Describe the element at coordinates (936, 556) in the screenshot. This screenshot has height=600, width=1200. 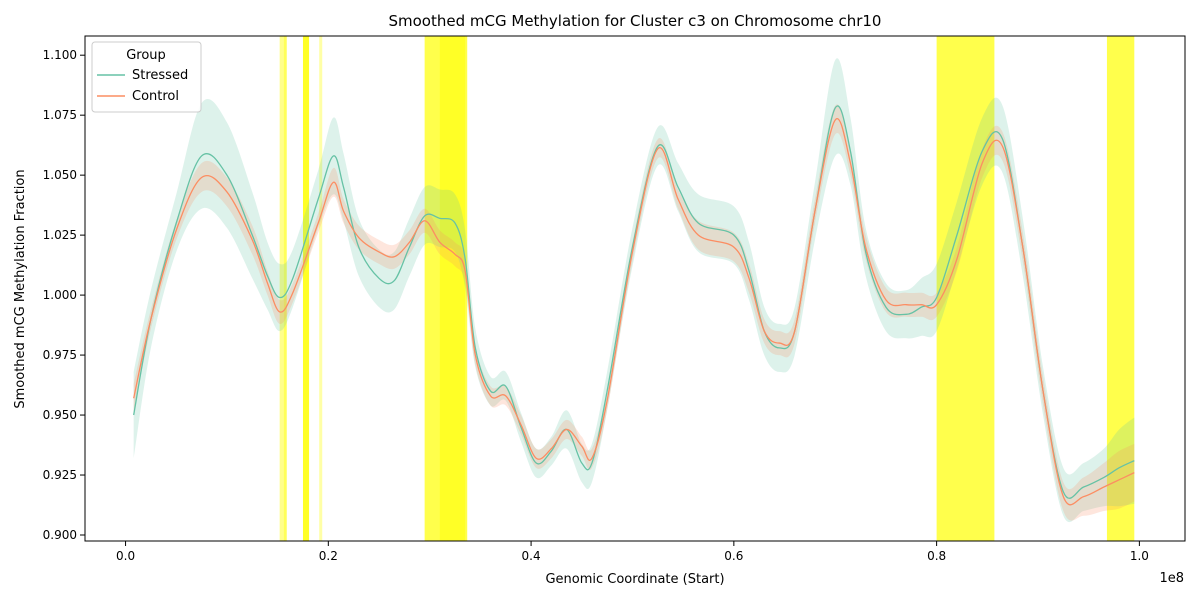
I see `x-tick-label: 0.8` at that location.